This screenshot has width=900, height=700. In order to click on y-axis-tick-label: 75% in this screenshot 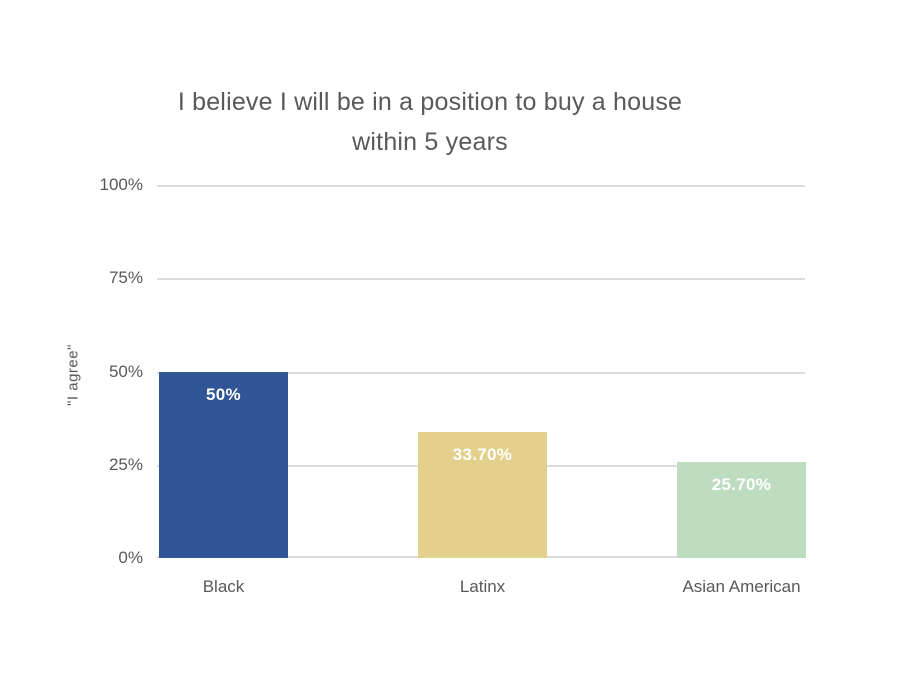, I will do `click(125, 278)`.